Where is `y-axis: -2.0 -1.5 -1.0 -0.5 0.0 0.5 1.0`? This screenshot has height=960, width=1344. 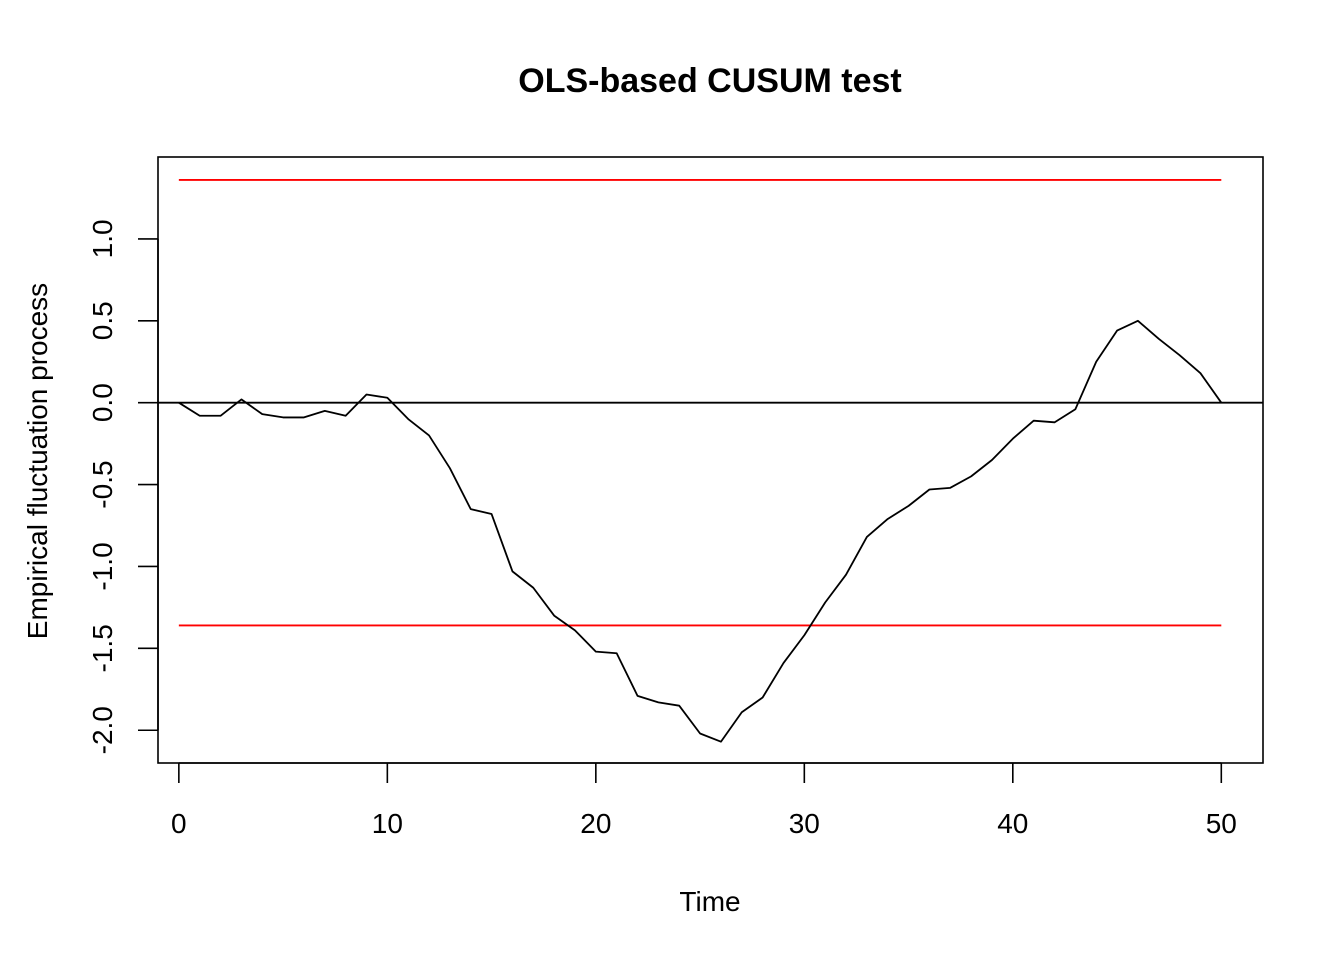
y-axis: -2.0 -1.5 -1.0 -0.5 0.0 0.5 1.0 is located at coordinates (123, 486).